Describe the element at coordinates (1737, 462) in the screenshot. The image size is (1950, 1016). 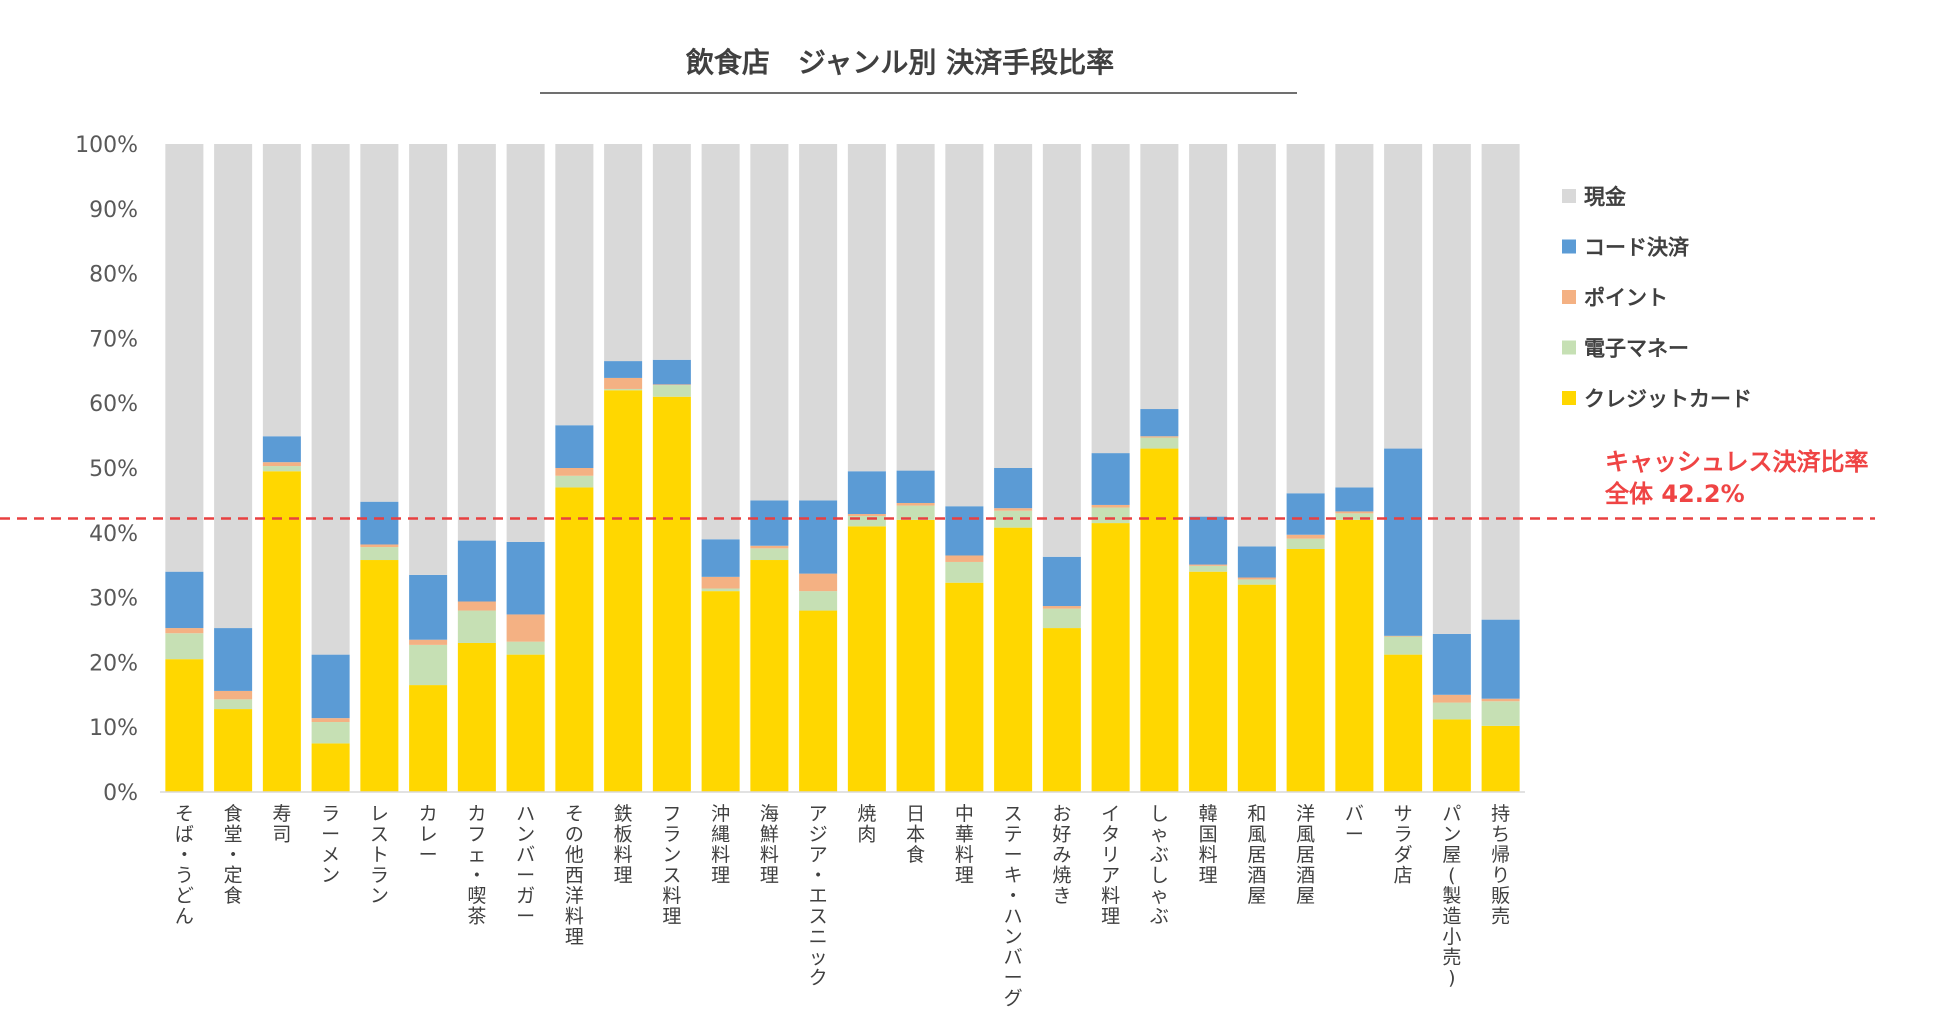
I see `reference-label-line1: キャッシュレス決済比率` at that location.